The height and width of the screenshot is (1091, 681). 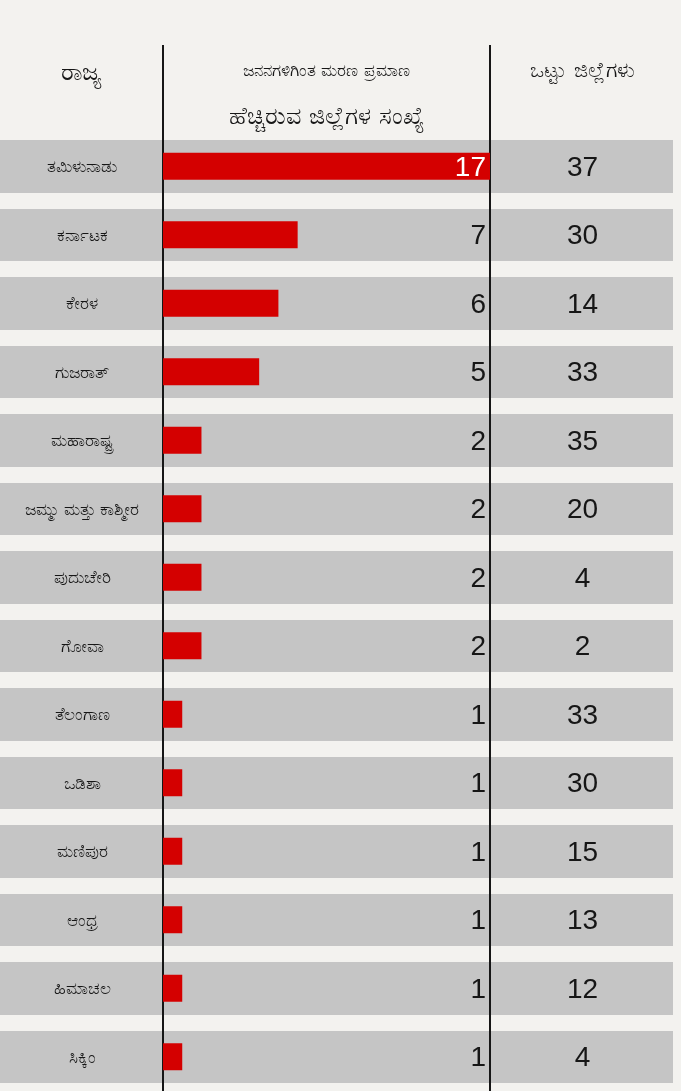 What do you see at coordinates (582, 851) in the screenshot?
I see `y2-tick-label: 15` at bounding box center [582, 851].